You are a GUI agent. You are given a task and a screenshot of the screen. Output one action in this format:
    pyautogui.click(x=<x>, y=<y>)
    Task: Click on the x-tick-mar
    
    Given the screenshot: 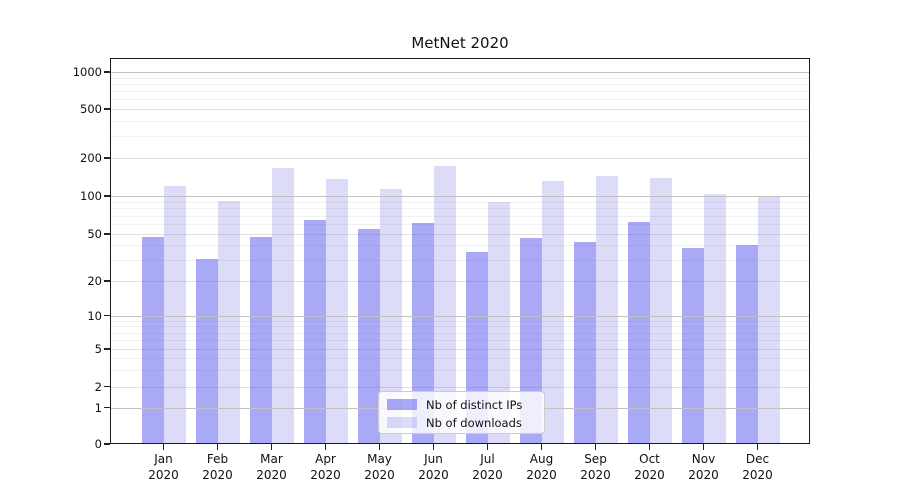 What is the action you would take?
    pyautogui.click(x=271, y=447)
    